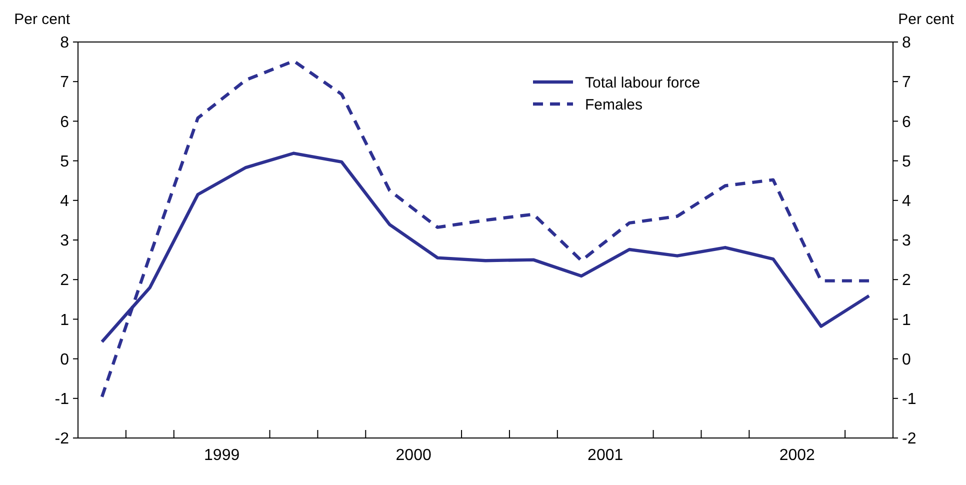 Image resolution: width=966 pixels, height=485 pixels. Describe the element at coordinates (906, 122) in the screenshot. I see `y2-tick-label: 6` at that location.